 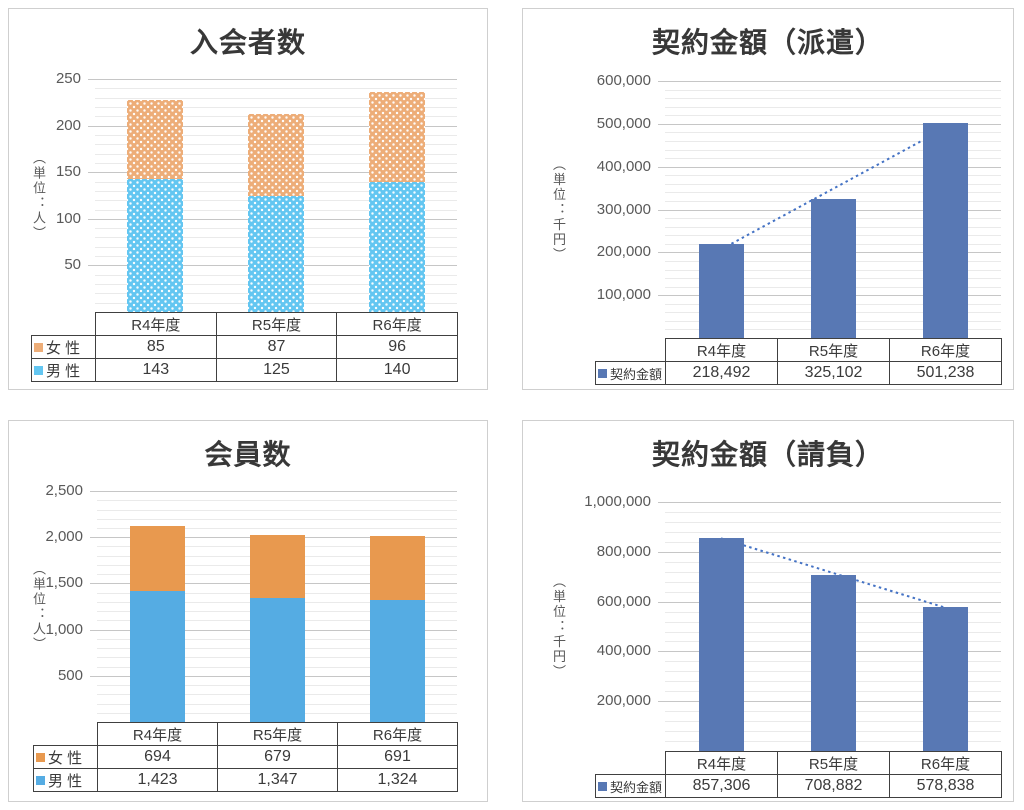 I want to click on y-axis-tick-label: 50, so click(x=72, y=265).